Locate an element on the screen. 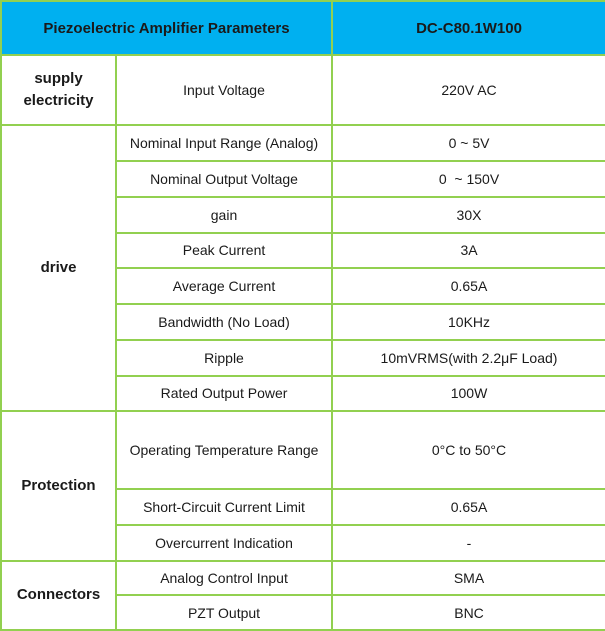 The image size is (605, 631). parameter-value: SMA is located at coordinates (468, 578).